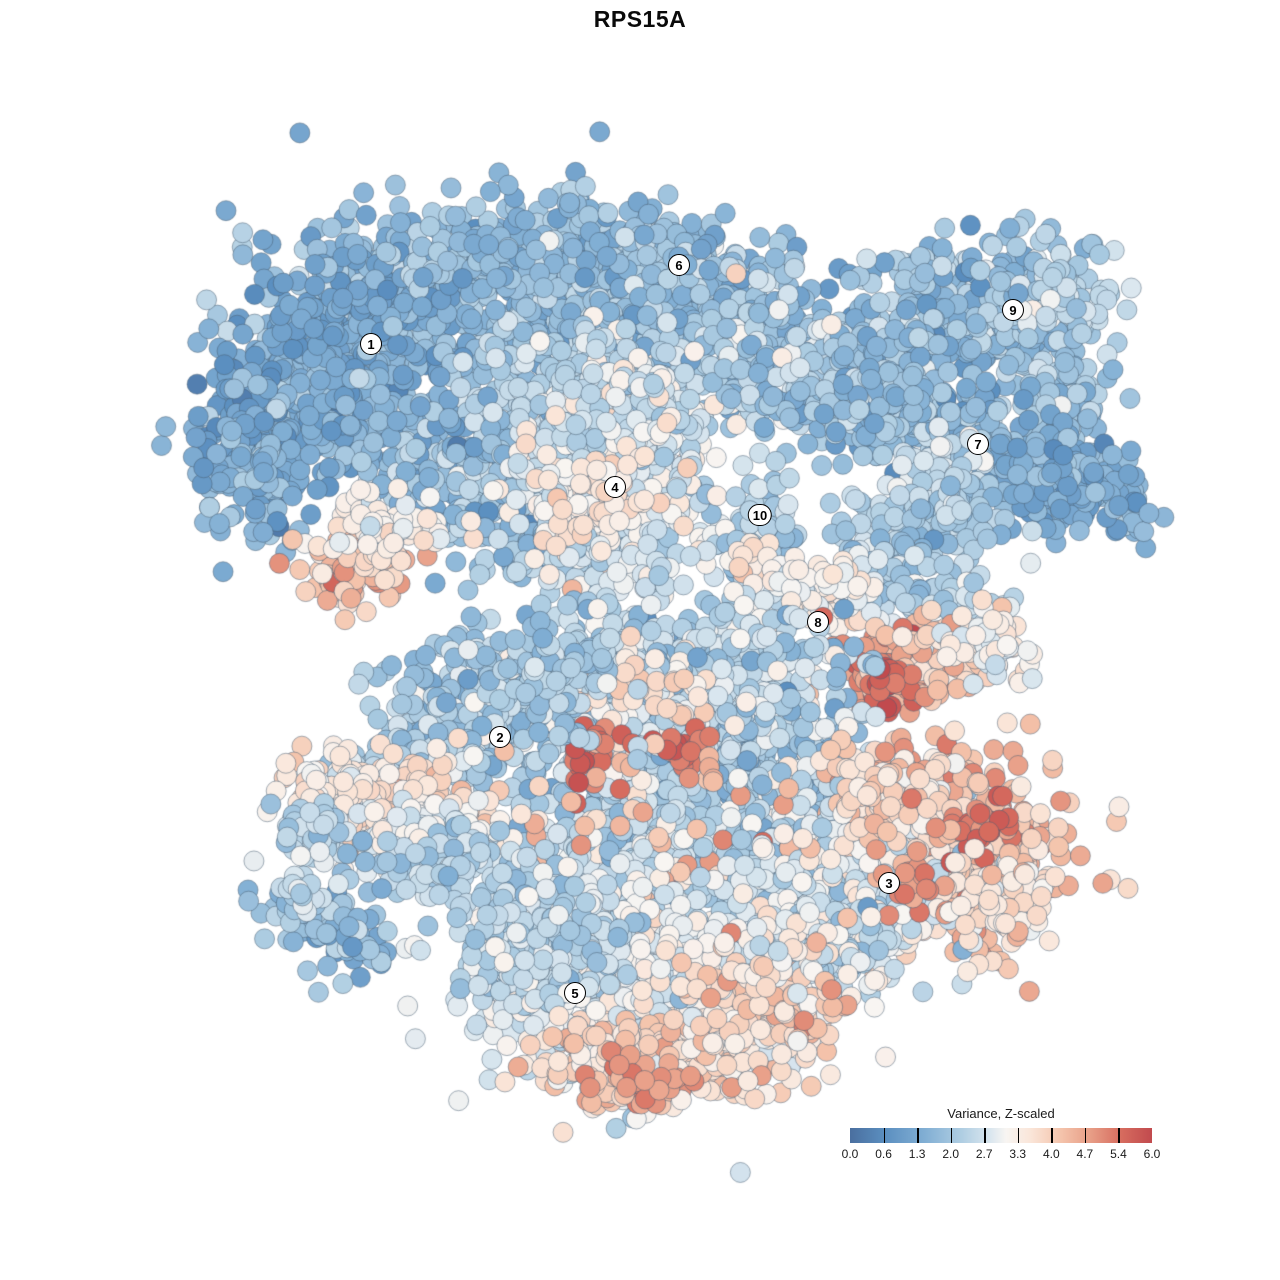 The height and width of the screenshot is (1280, 1280). Describe the element at coordinates (850, 1154) in the screenshot. I see `colorbar-tick-0.0: 0.0` at that location.